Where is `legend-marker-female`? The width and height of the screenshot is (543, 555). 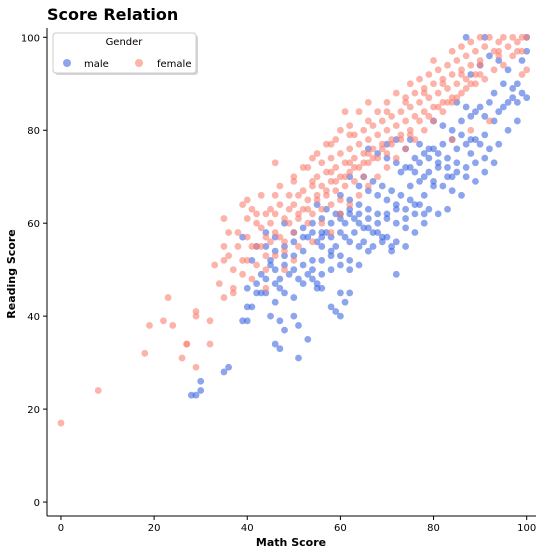
legend-marker-female is located at coordinates (139, 63).